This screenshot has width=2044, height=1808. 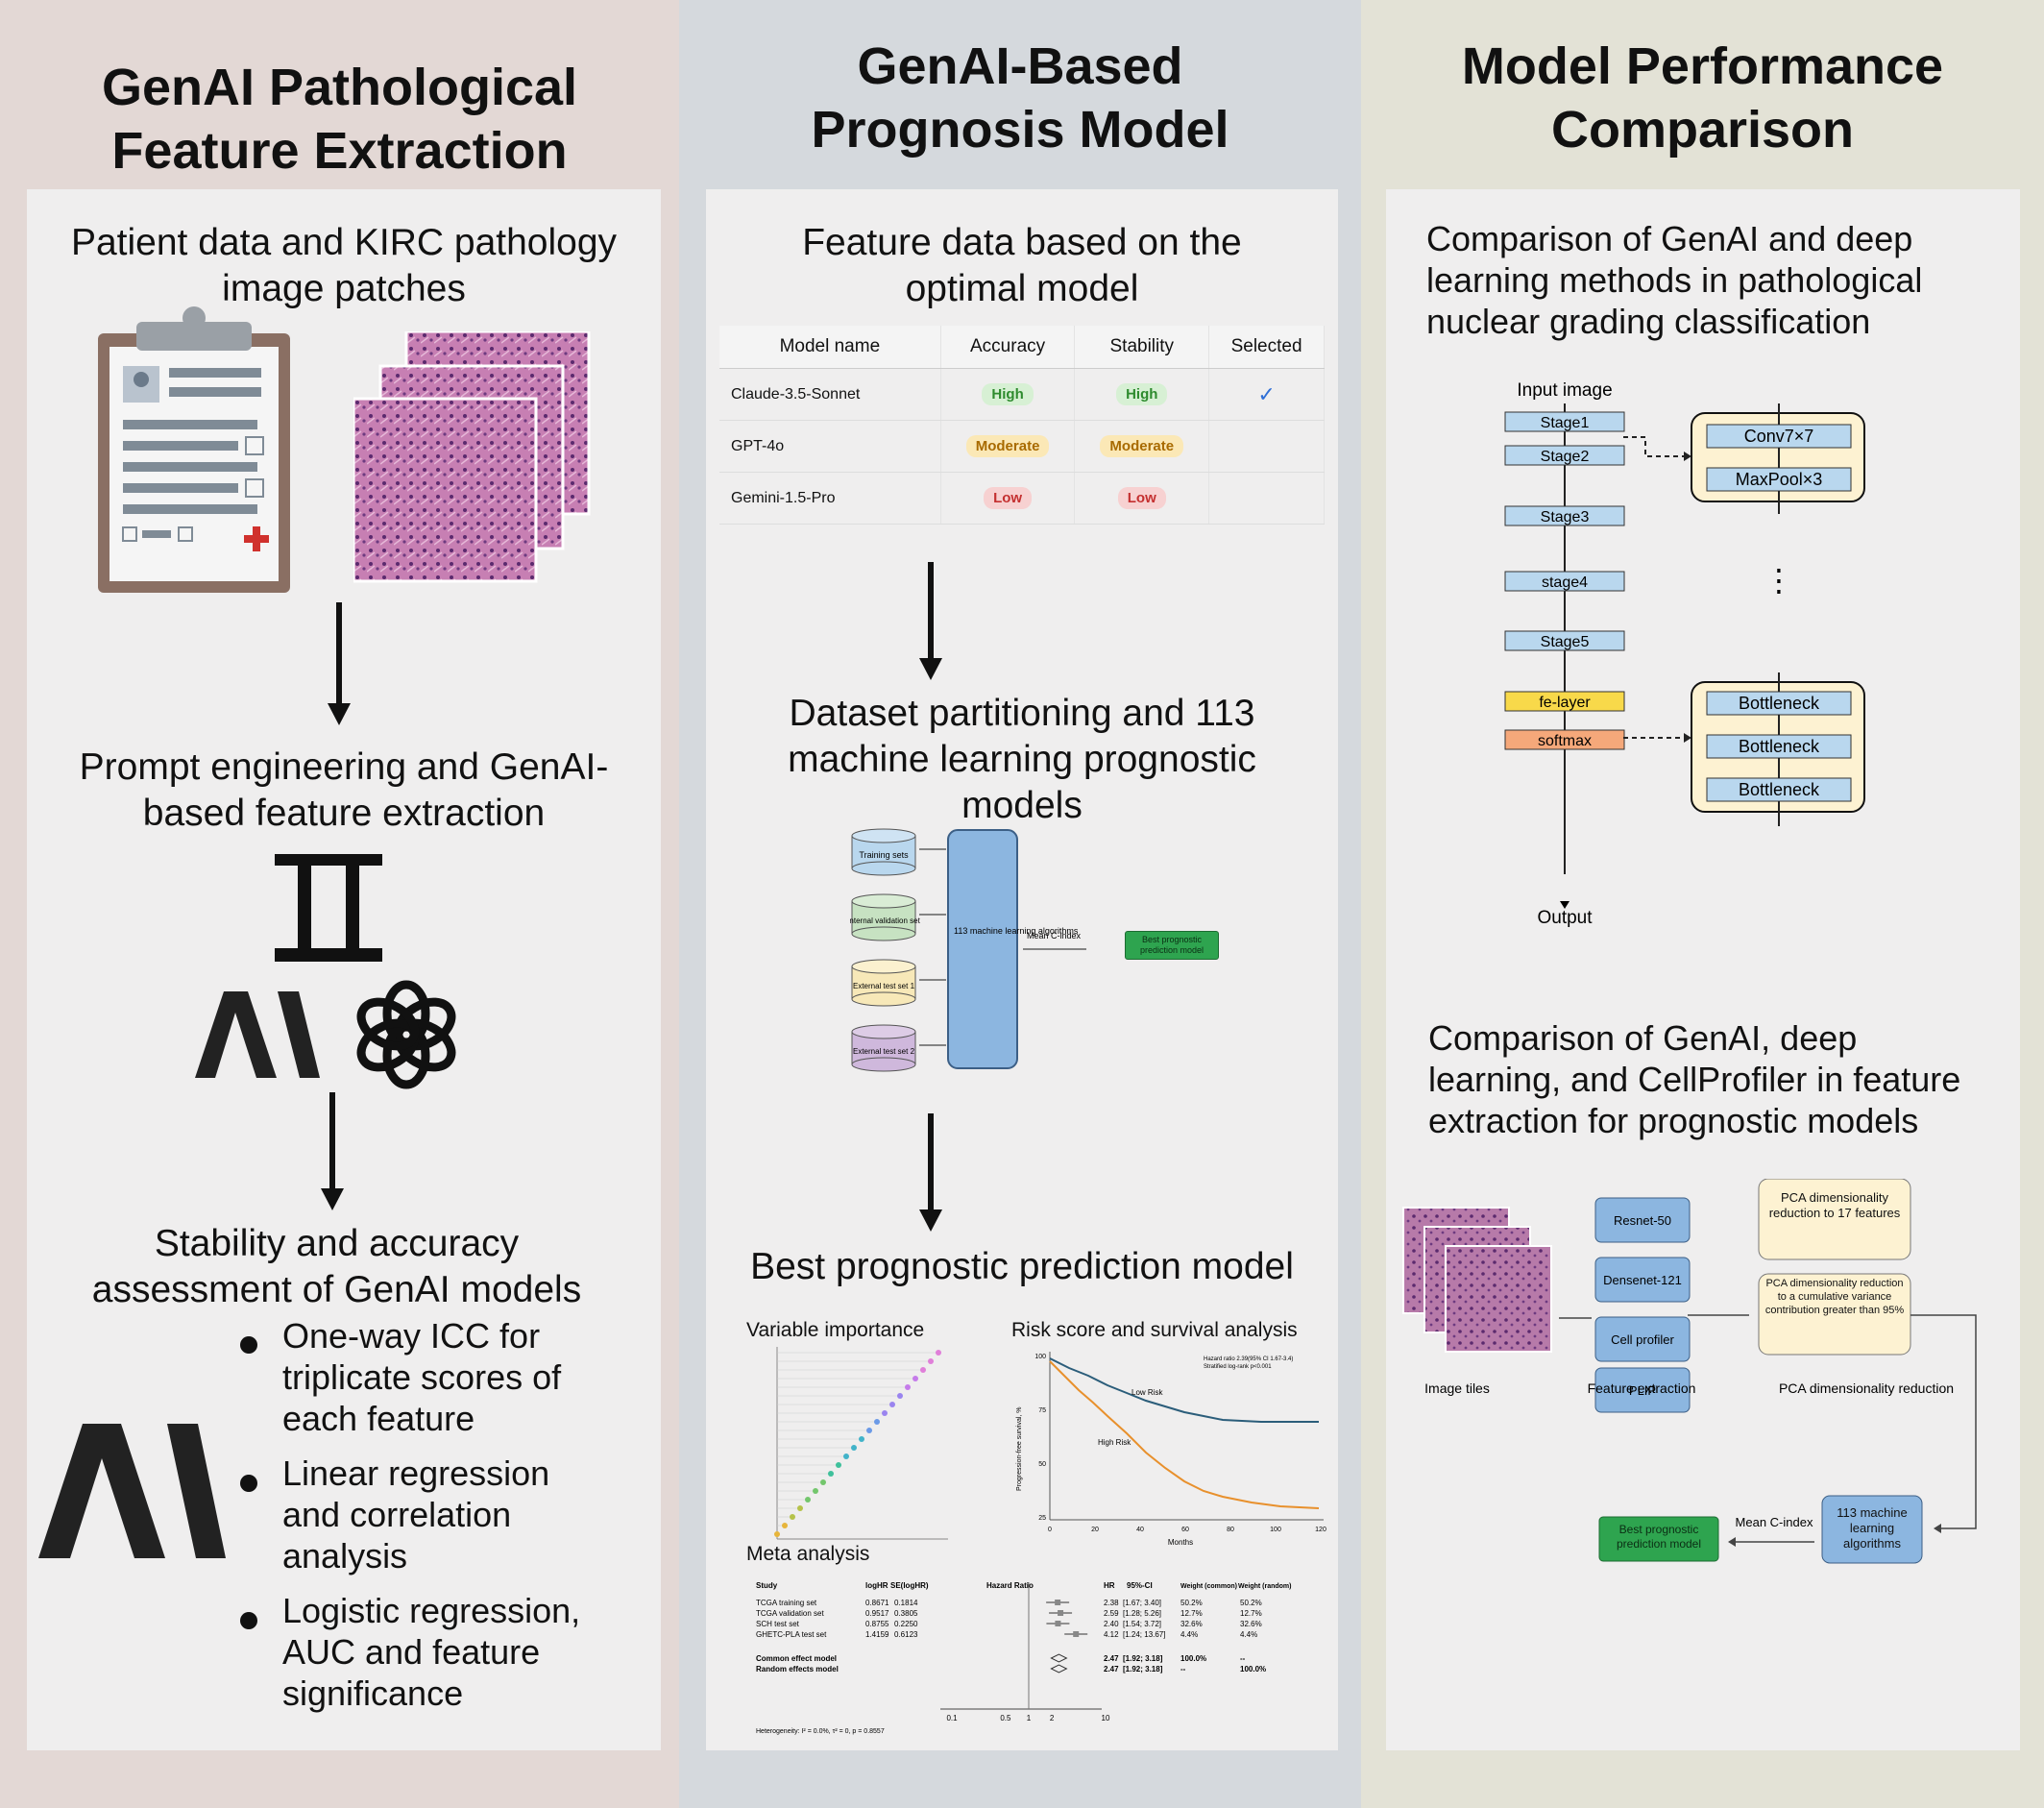 What do you see at coordinates (1565, 741) in the screenshot?
I see `stage-label: softmax` at bounding box center [1565, 741].